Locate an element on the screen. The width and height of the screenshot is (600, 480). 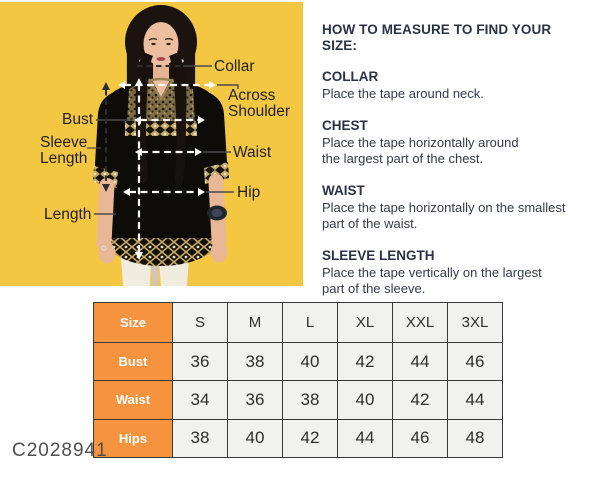
size-column-header: XXL is located at coordinates (420, 323).